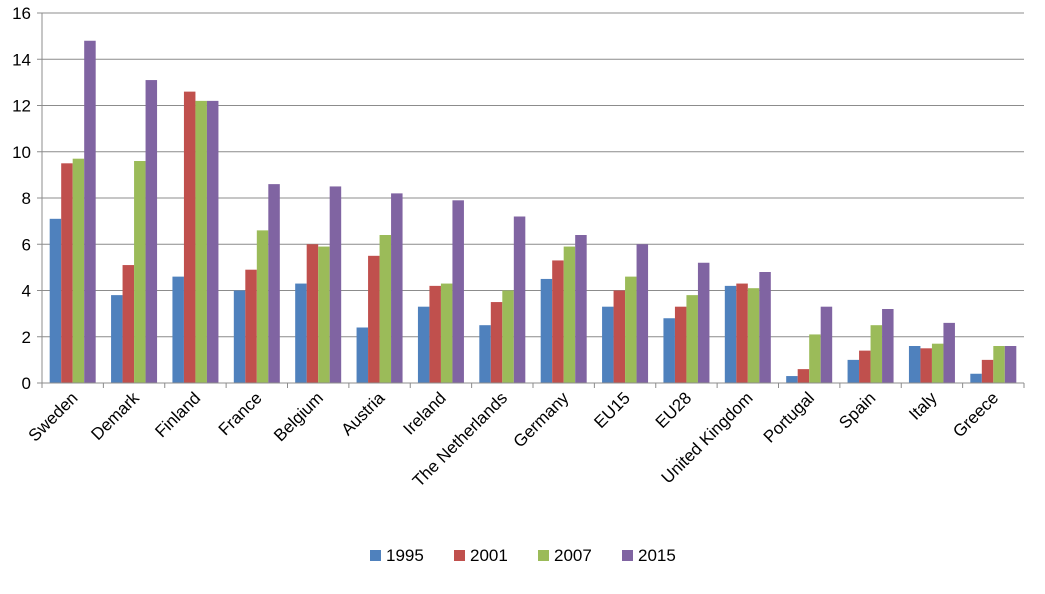 This screenshot has width=1045, height=594. Describe the element at coordinates (67, 273) in the screenshot. I see `bar-2001-sweden` at that location.